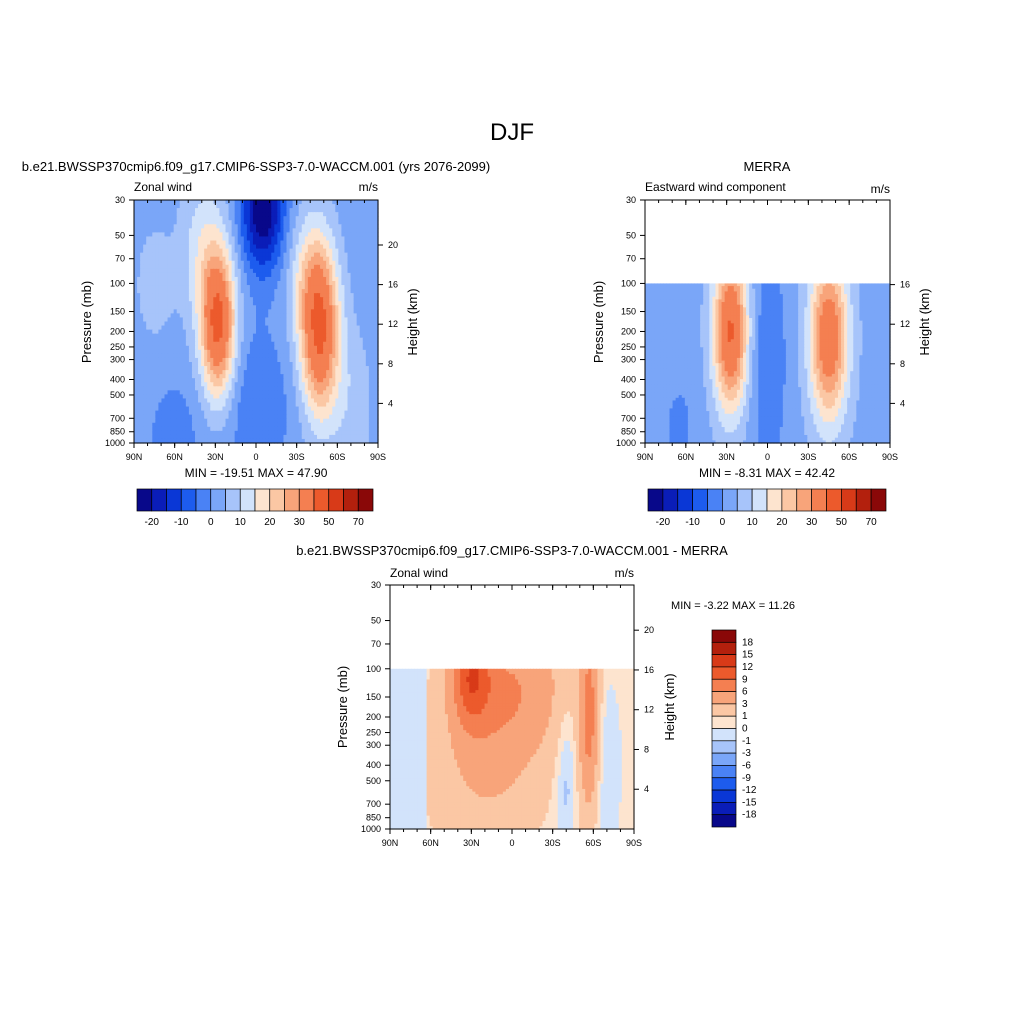 The height and width of the screenshot is (1024, 1024). Describe the element at coordinates (412, 321) in the screenshot. I see `panel-model-y2label: Height (km)` at that location.